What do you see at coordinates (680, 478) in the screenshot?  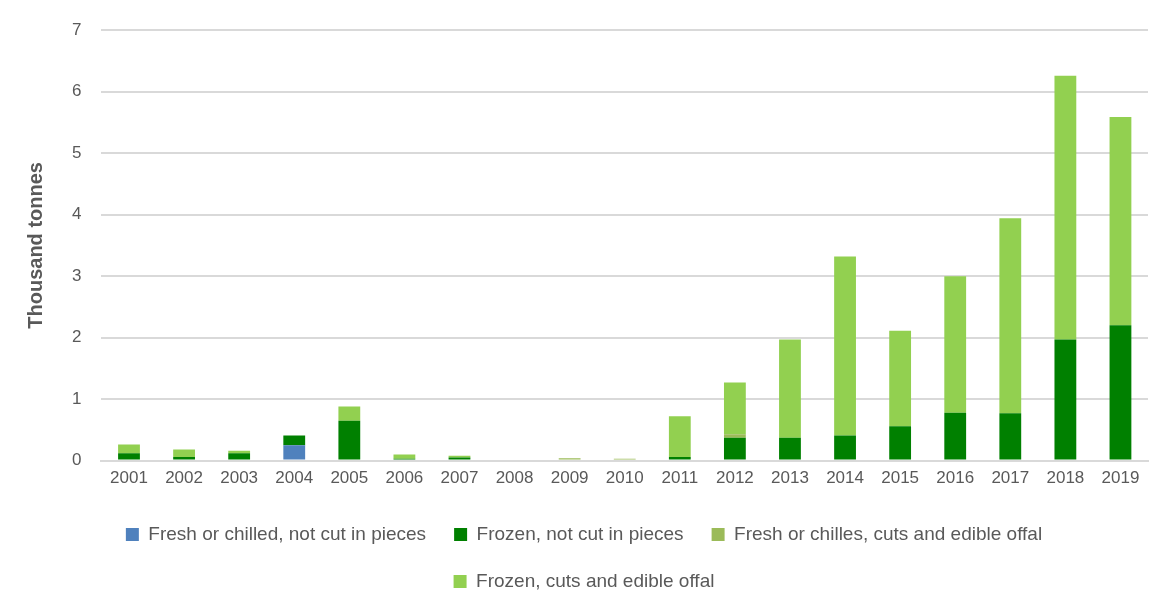 I see `x-tick-label: 2011` at bounding box center [680, 478].